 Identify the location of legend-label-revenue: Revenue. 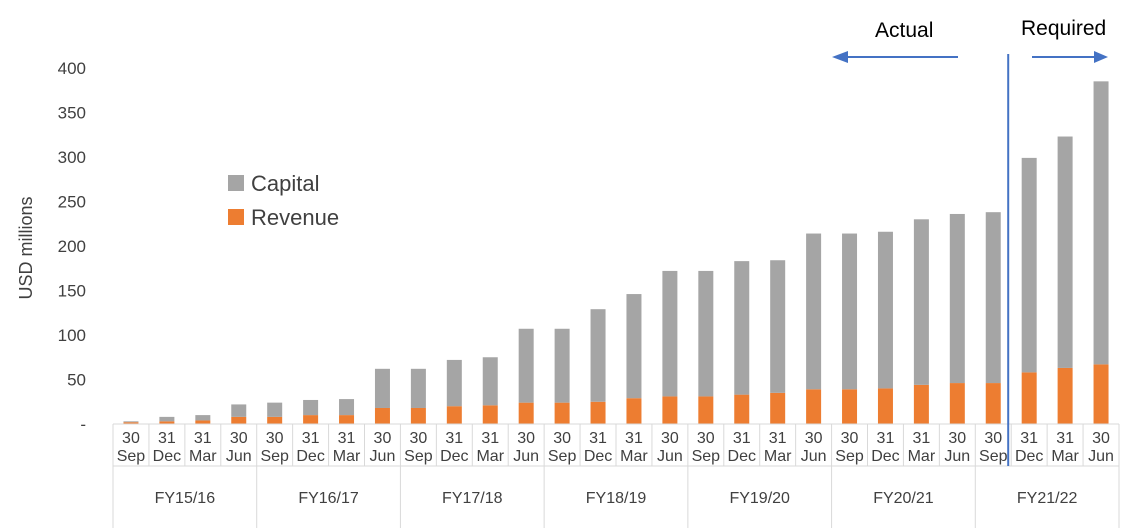
(295, 217).